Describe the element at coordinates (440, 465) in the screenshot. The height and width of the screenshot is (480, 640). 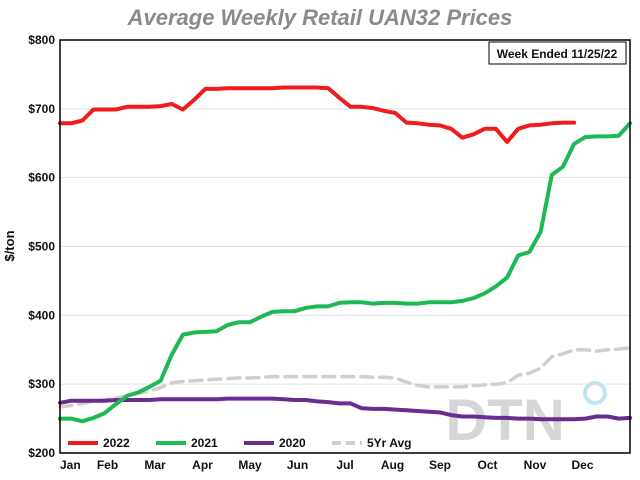
I see `x-tick-label: Sep` at that location.